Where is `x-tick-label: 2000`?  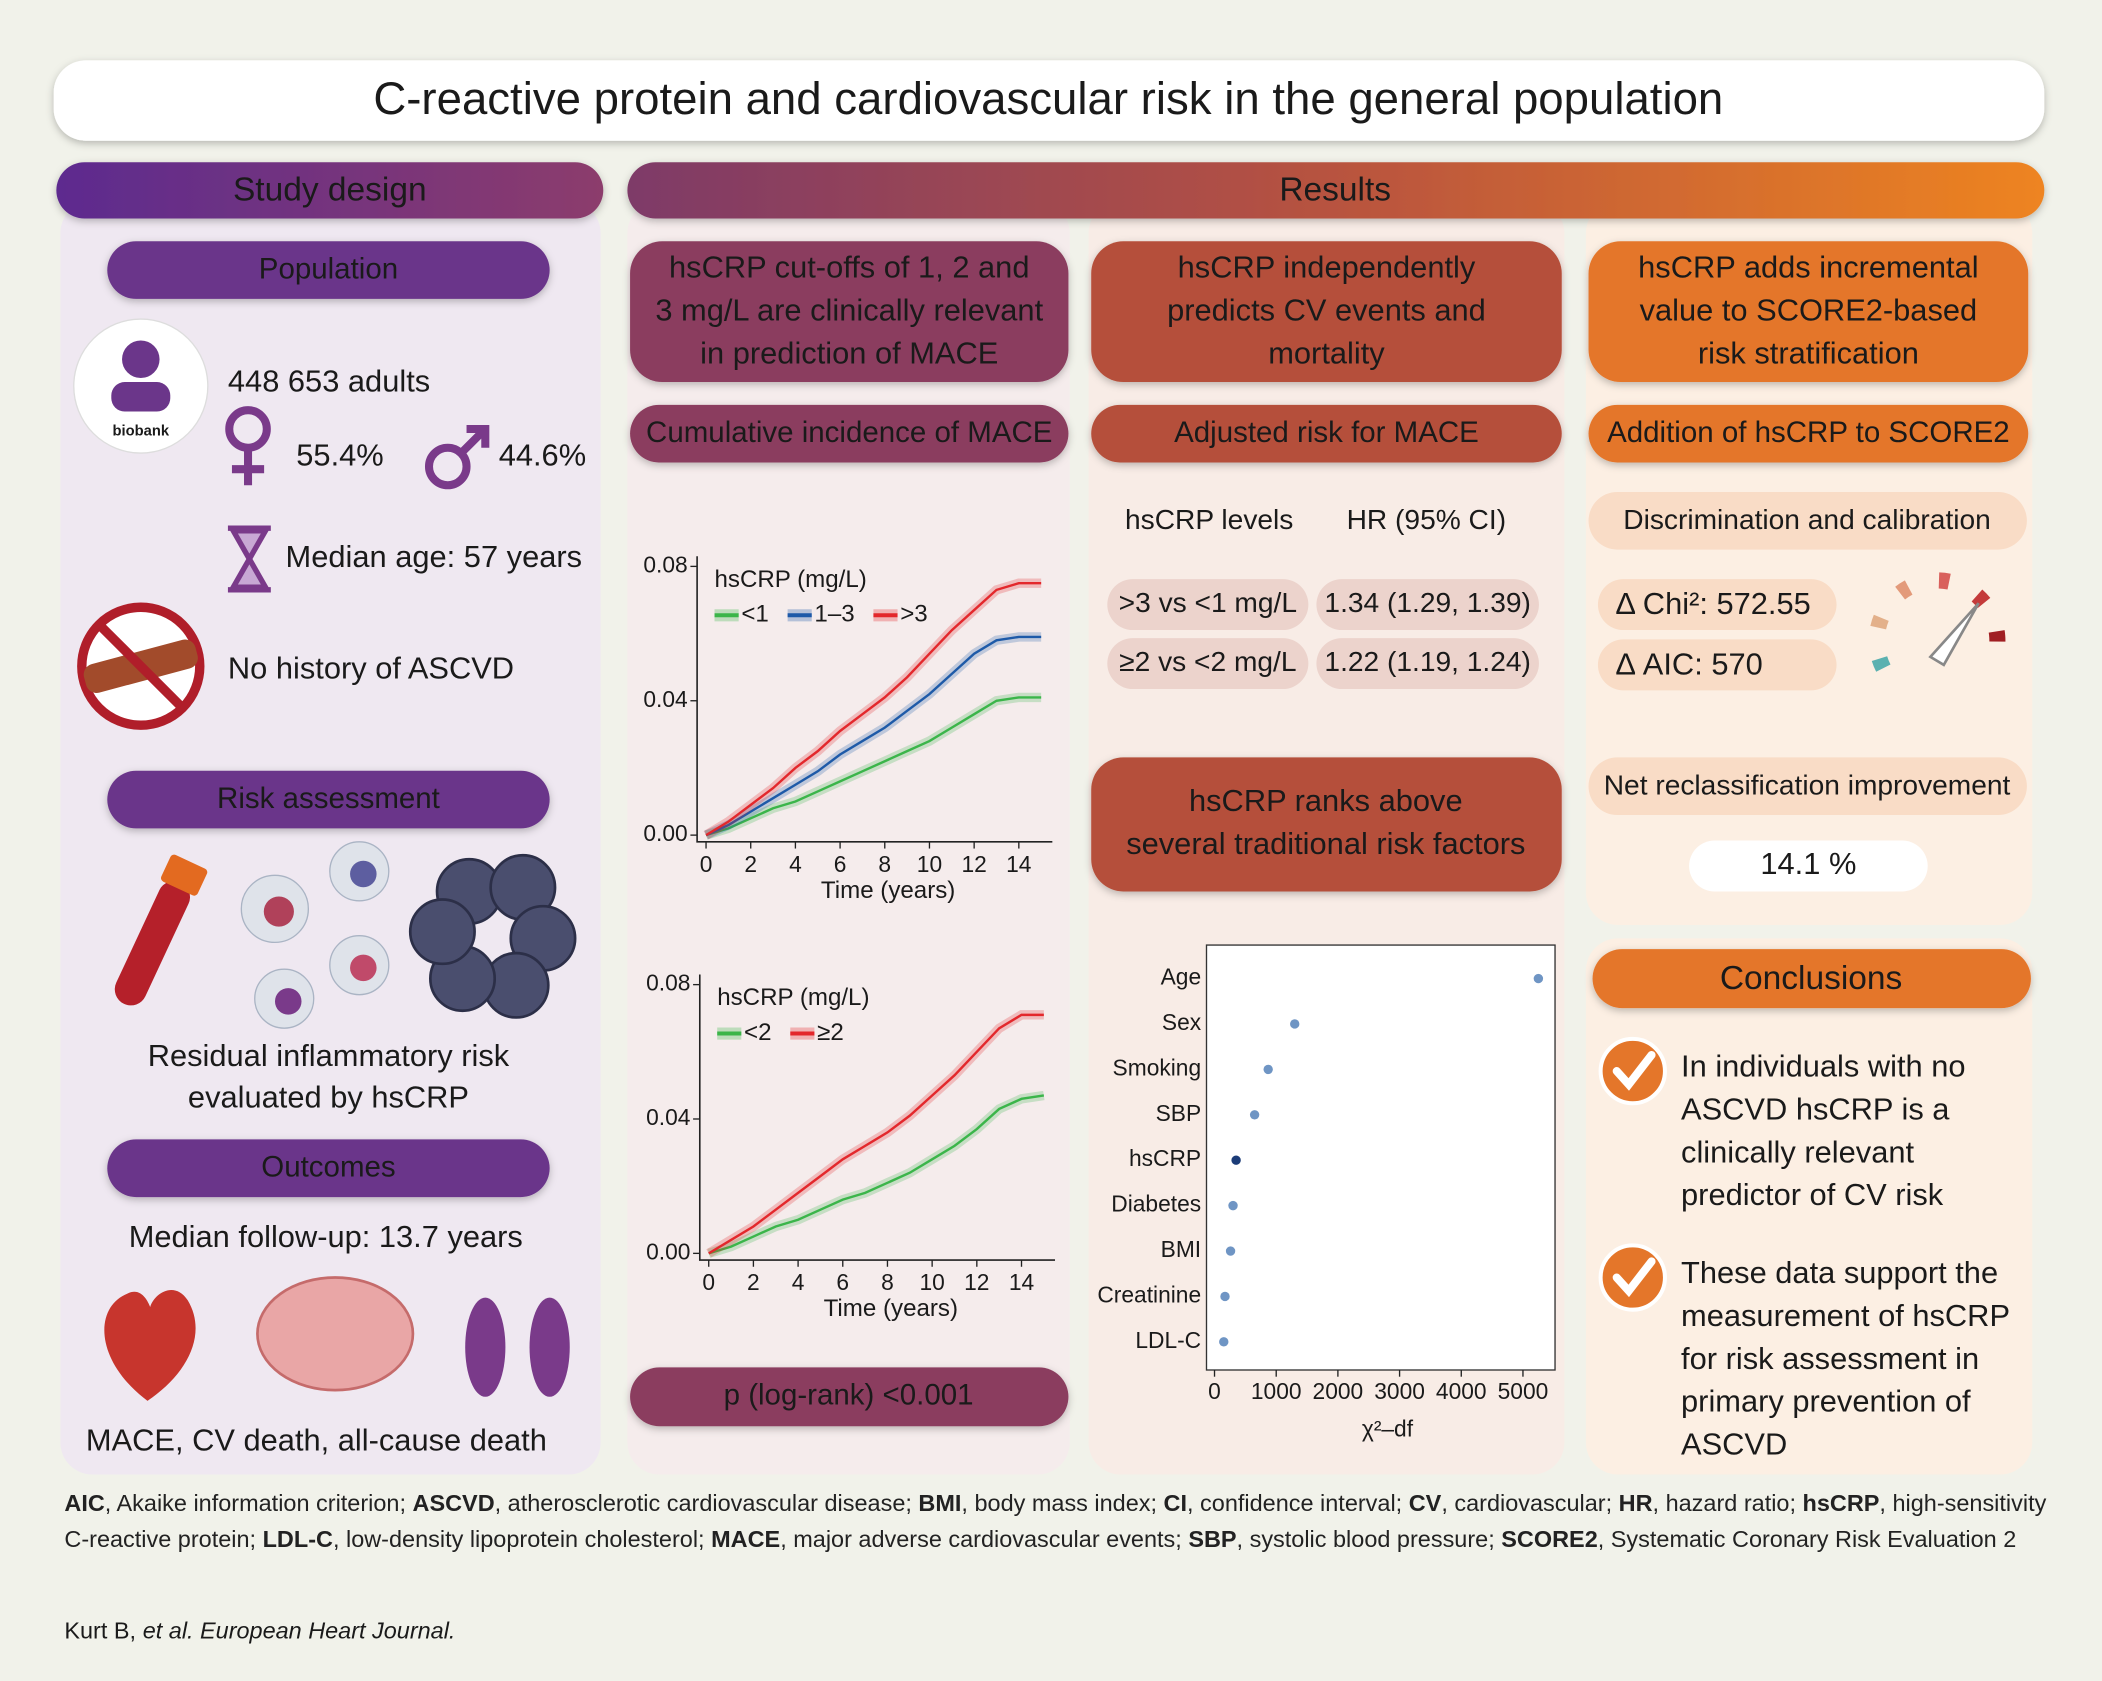
x-tick-label: 2000 is located at coordinates (1338, 1391).